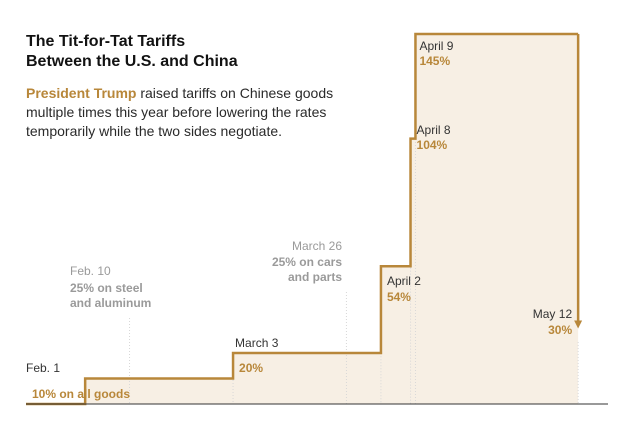 The image size is (620, 438). I want to click on label-date-apr9: April 9, so click(436, 46).